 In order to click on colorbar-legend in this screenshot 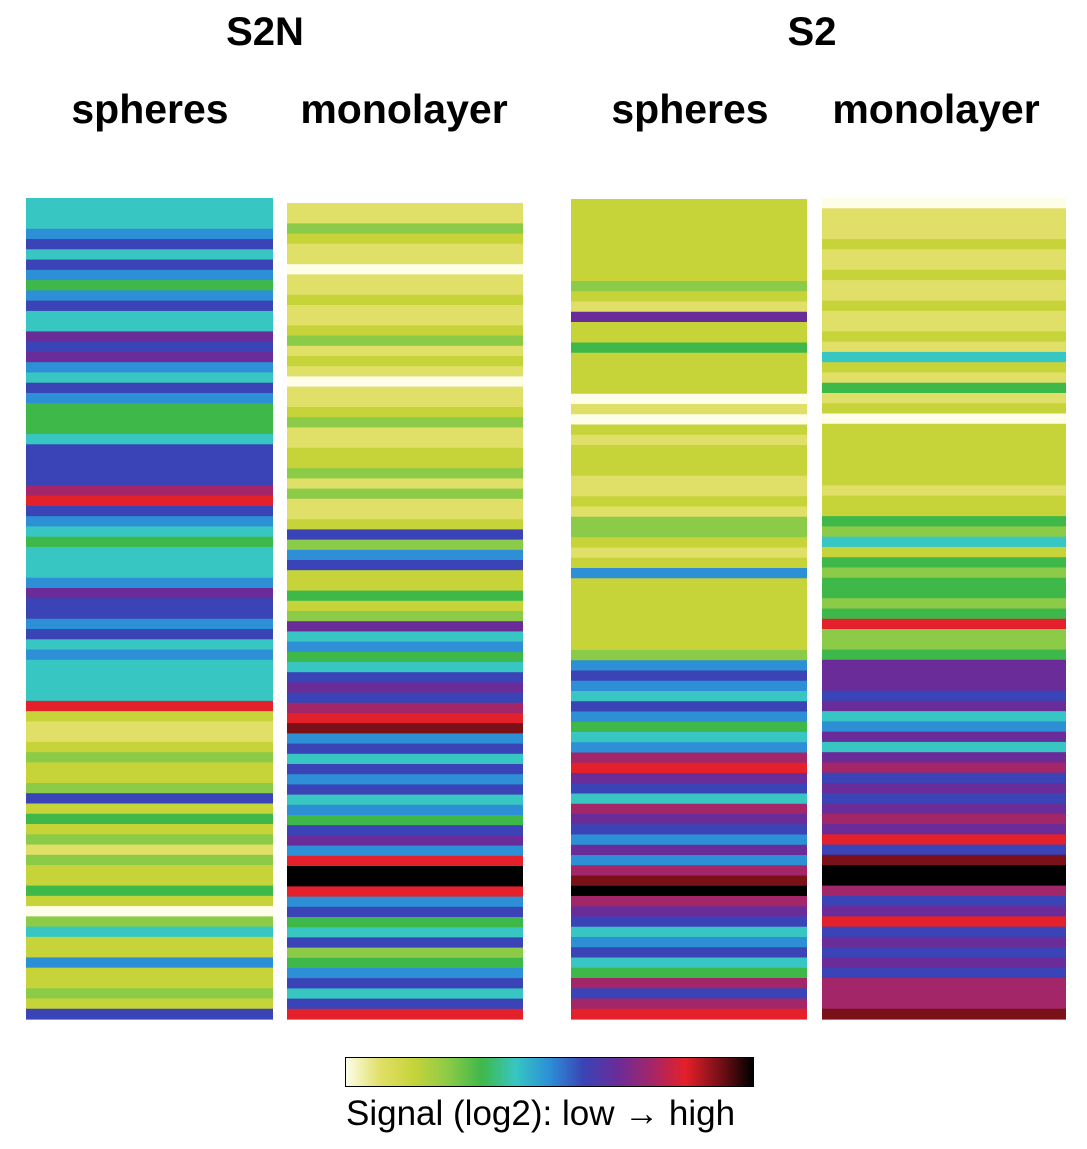, I will do `click(549, 1072)`.